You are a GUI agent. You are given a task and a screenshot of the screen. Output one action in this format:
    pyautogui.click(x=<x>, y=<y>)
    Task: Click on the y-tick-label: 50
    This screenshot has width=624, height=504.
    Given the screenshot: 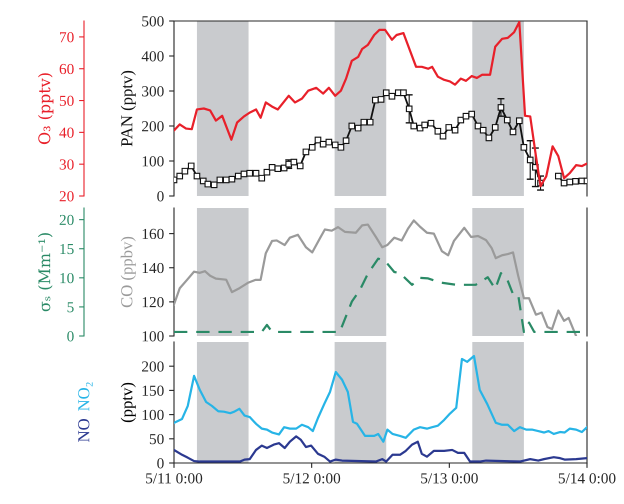 What is the action you would take?
    pyautogui.click(x=157, y=439)
    